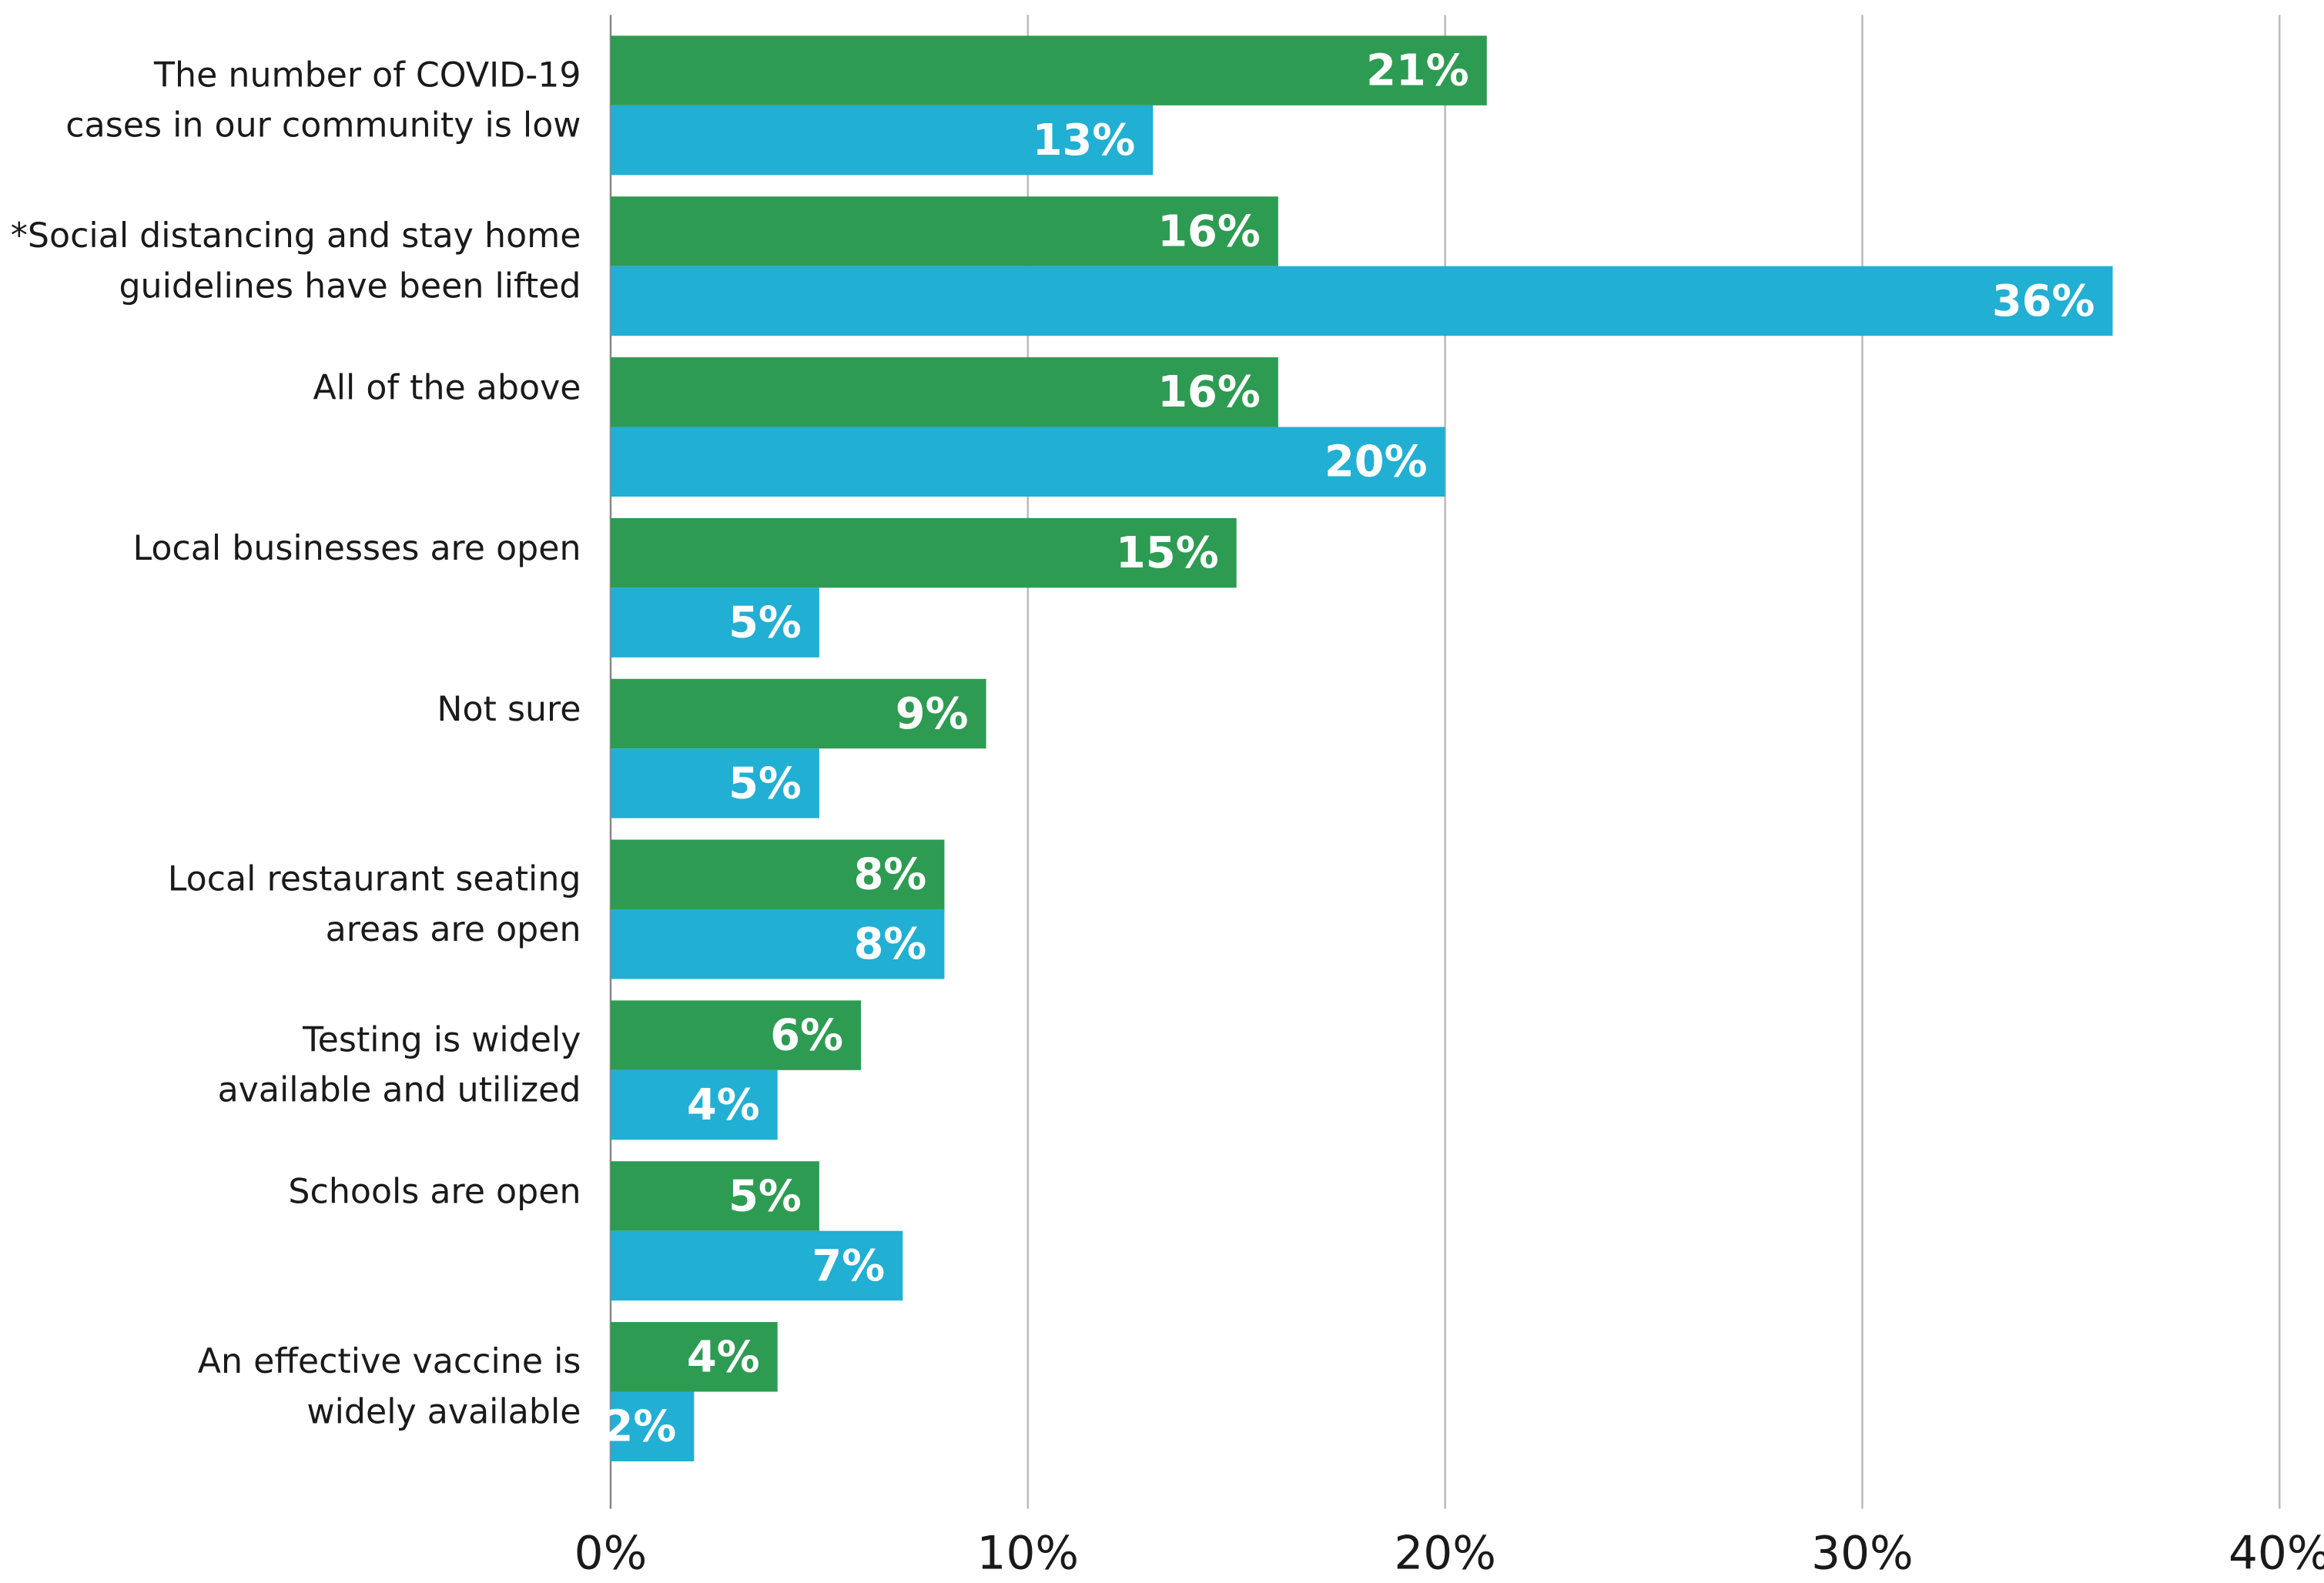  What do you see at coordinates (1445, 1554) in the screenshot?
I see `x-tick-label: 20%` at bounding box center [1445, 1554].